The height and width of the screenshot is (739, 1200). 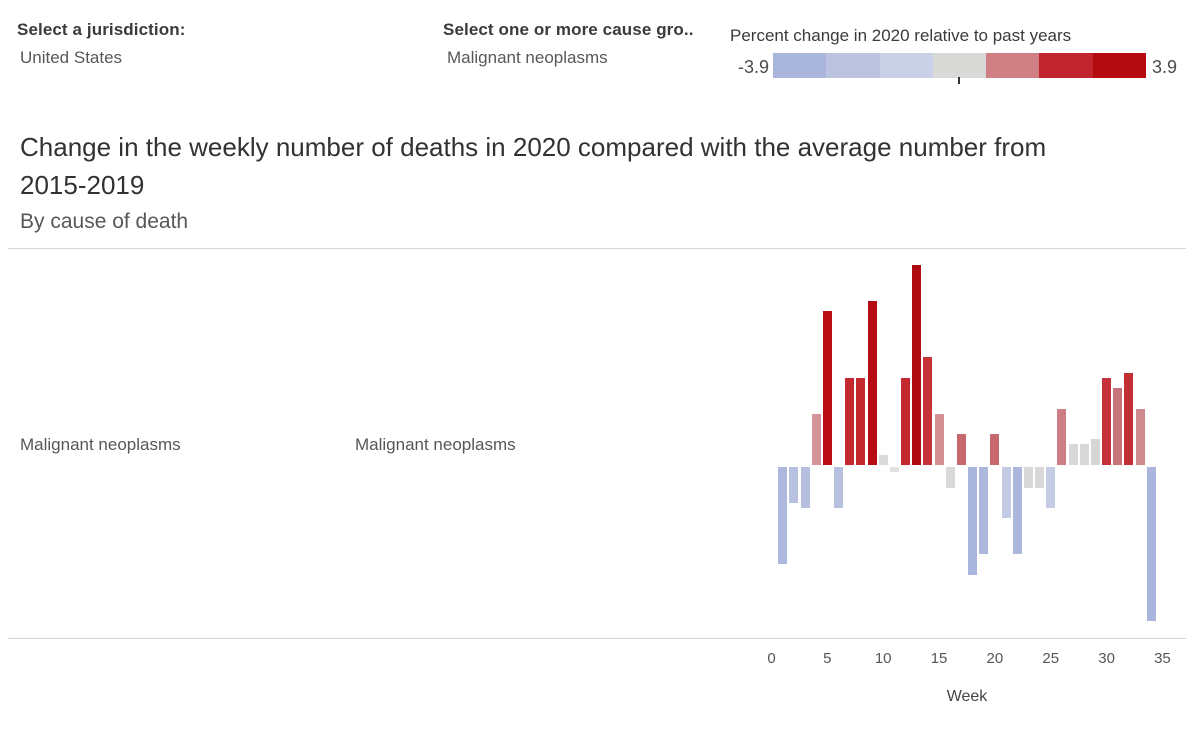 What do you see at coordinates (597, 638) in the screenshot?
I see `x-axis-line` at bounding box center [597, 638].